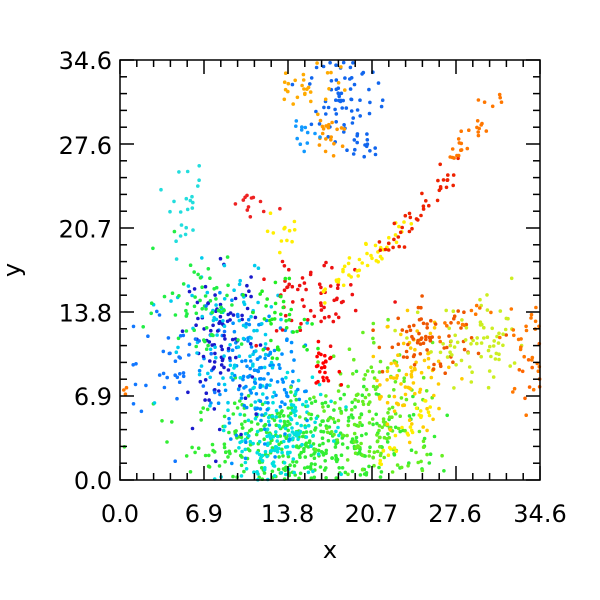 The width and height of the screenshot is (600, 600). I want to click on x-tick-label: 20.7, so click(371, 514).